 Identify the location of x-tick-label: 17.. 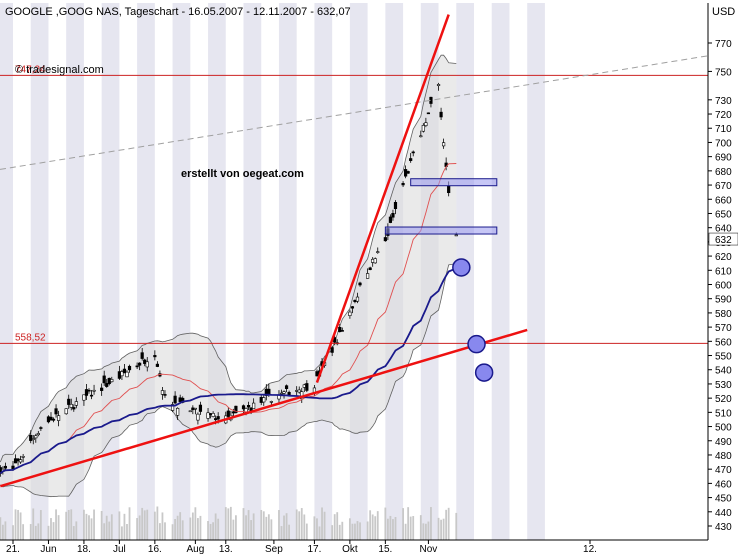
(314, 549).